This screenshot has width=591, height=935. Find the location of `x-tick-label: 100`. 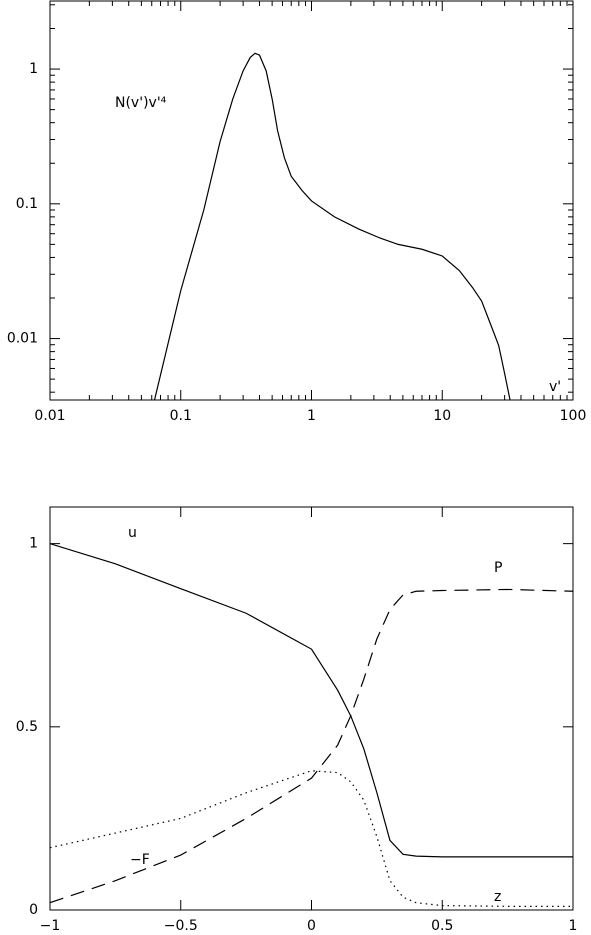

x-tick-label: 100 is located at coordinates (573, 416).